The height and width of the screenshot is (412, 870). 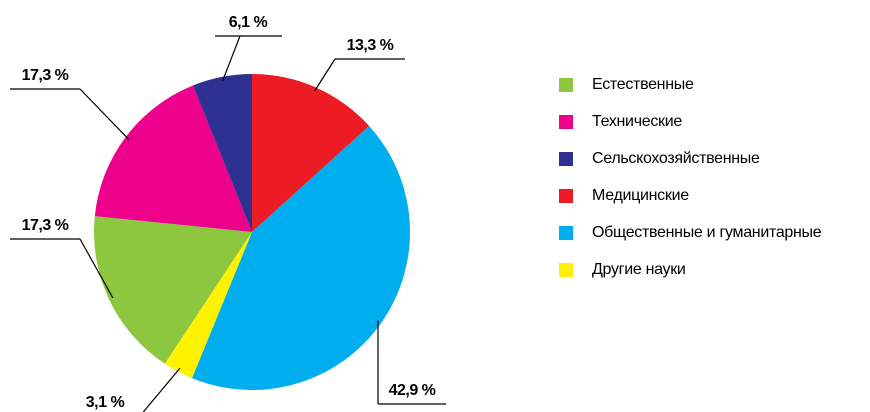 What do you see at coordinates (637, 121) in the screenshot?
I see `legend-label: Технические` at bounding box center [637, 121].